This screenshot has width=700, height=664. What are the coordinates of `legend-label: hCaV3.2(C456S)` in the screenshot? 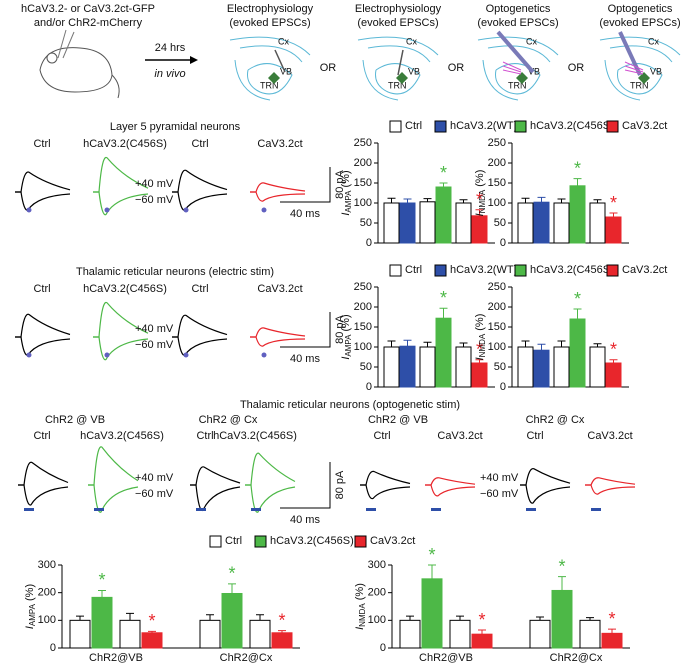 It's located at (312, 541).